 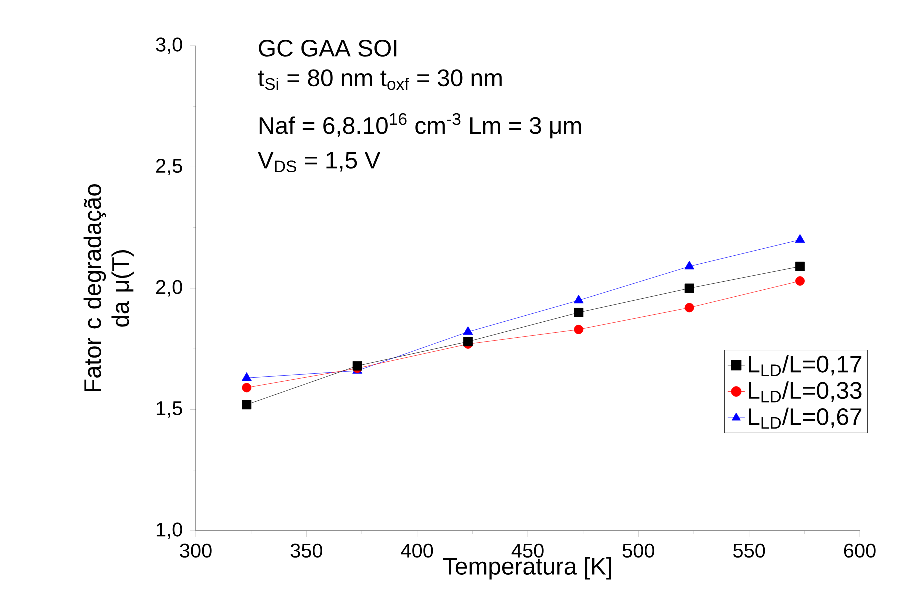 I want to click on x-tick-label: 350, so click(x=306, y=551).